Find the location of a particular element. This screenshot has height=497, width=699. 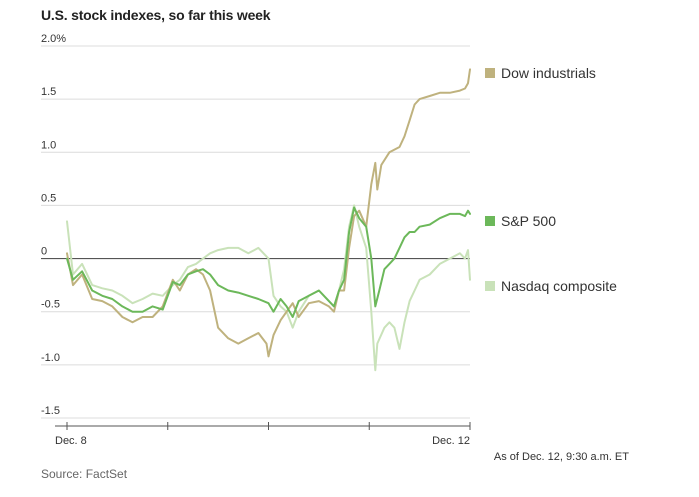

x-axis: Dec. 8 Dec. 12 is located at coordinates (263, 434).